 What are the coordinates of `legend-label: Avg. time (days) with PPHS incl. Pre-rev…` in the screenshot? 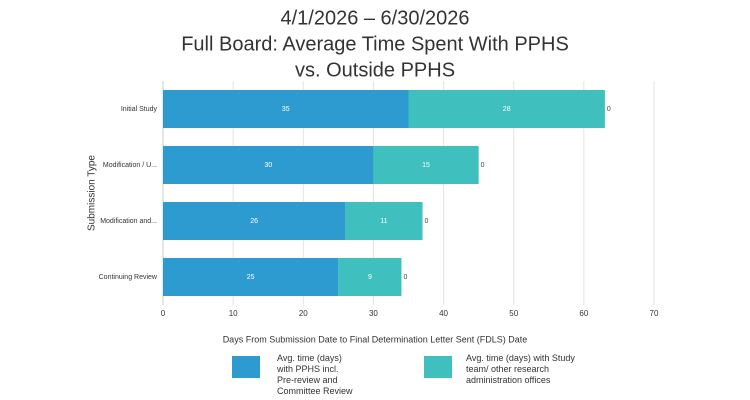 It's located at (315, 374).